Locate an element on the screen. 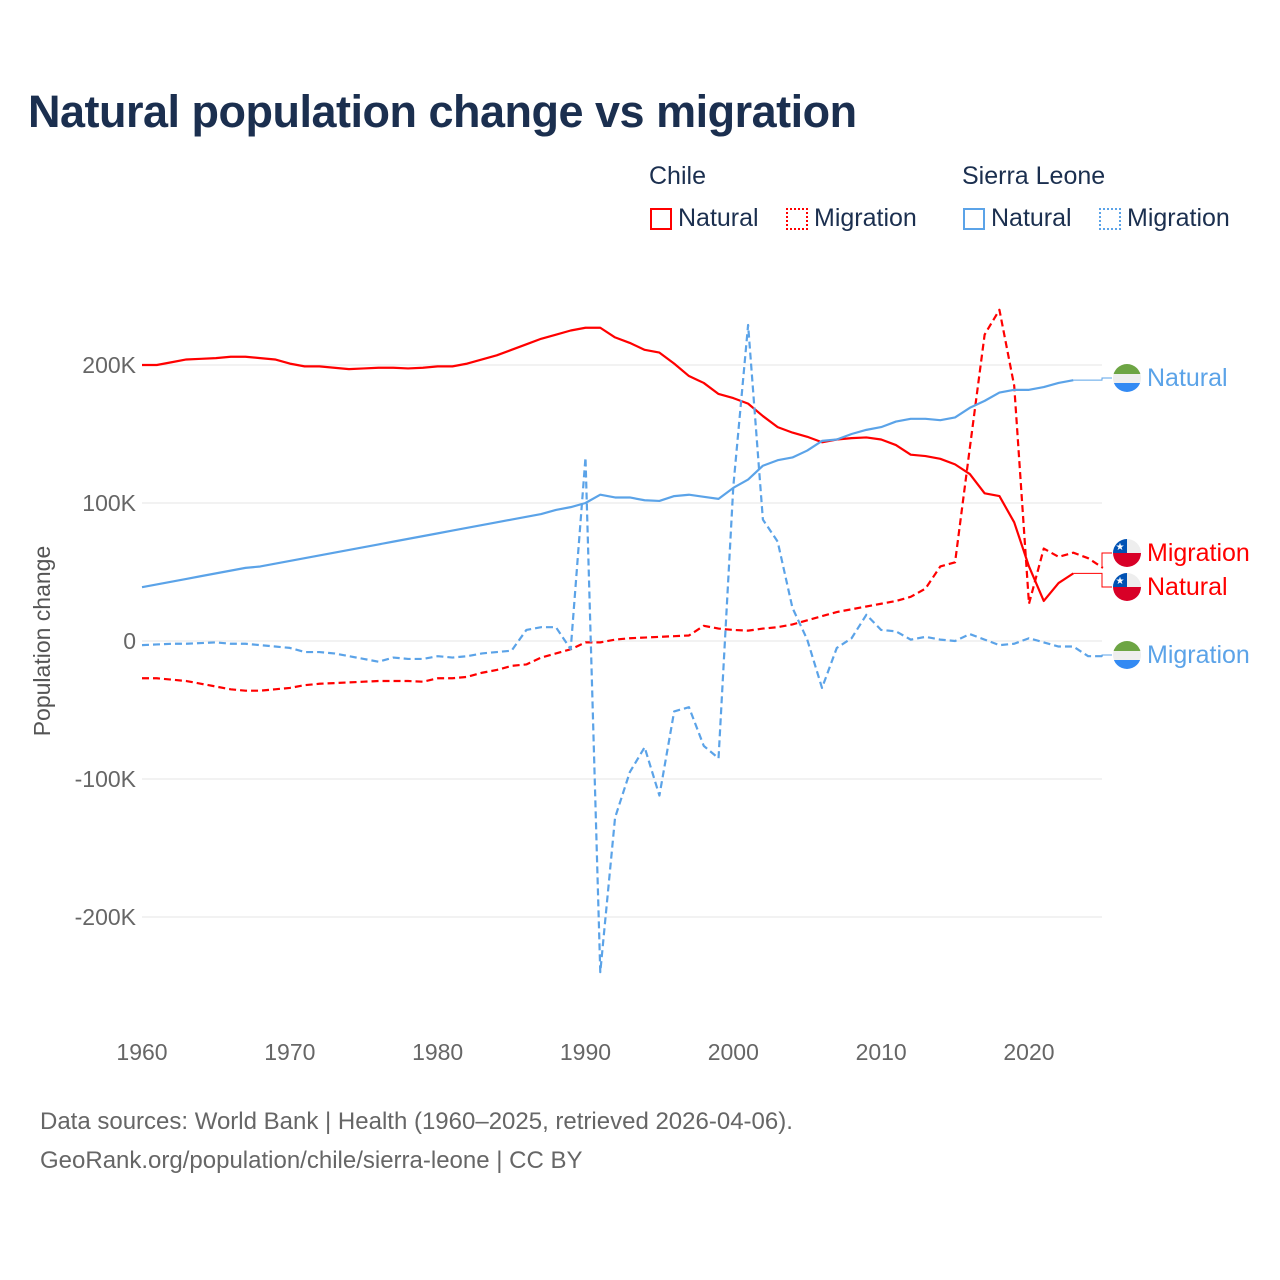 The width and height of the screenshot is (1280, 1280). legend-group-sierra-leone: Sierra Leone is located at coordinates (1034, 176).